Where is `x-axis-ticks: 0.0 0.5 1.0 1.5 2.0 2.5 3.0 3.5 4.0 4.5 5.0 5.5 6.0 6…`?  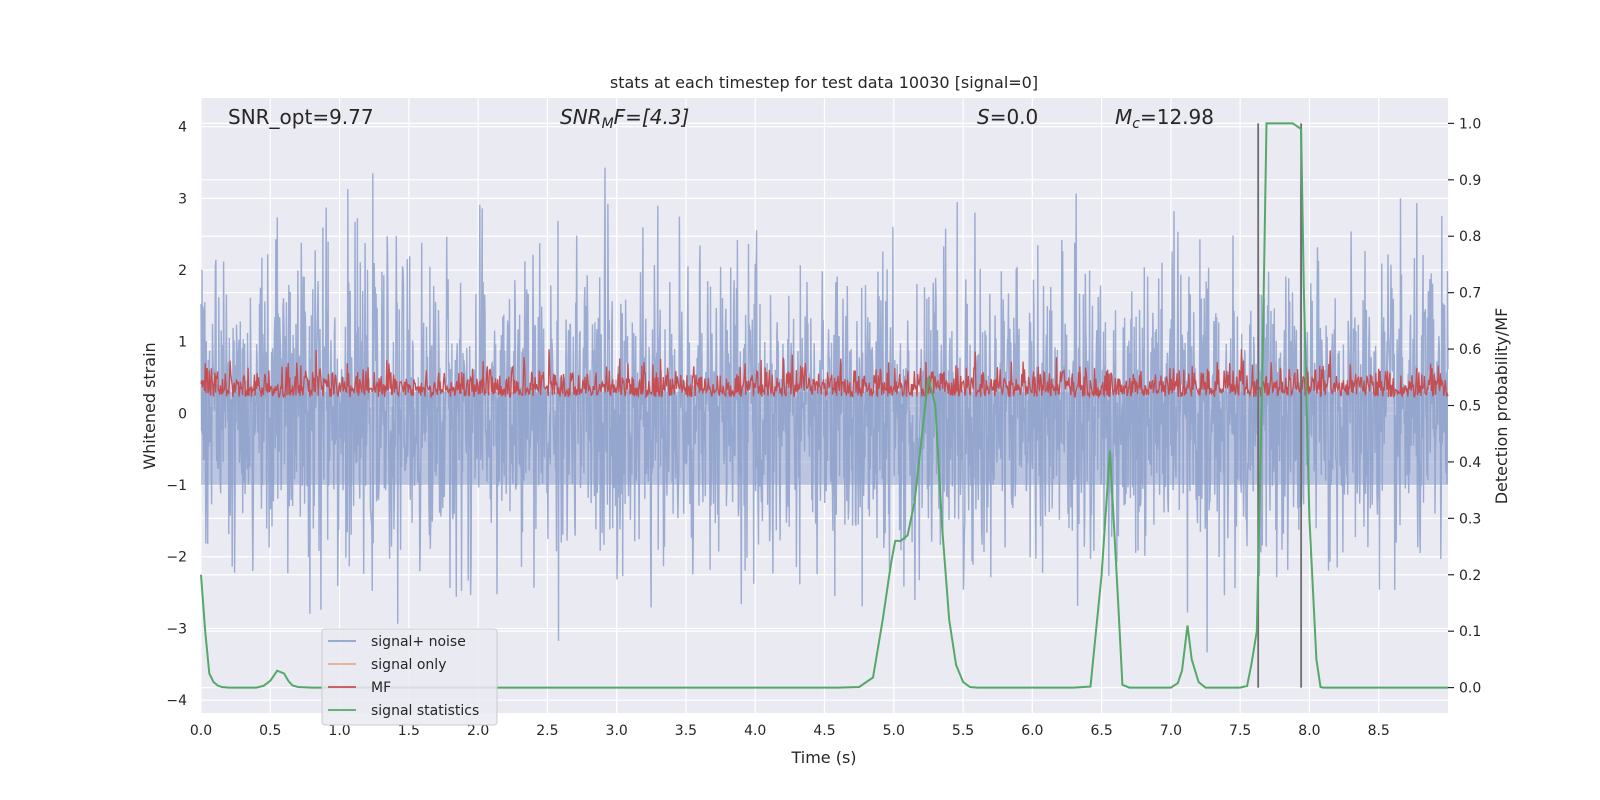 x-axis-ticks: 0.0 0.5 1.0 1.5 2.0 2.5 3.0 3.5 4.0 4.5 5.0 5.5 6.0 6… is located at coordinates (790, 731).